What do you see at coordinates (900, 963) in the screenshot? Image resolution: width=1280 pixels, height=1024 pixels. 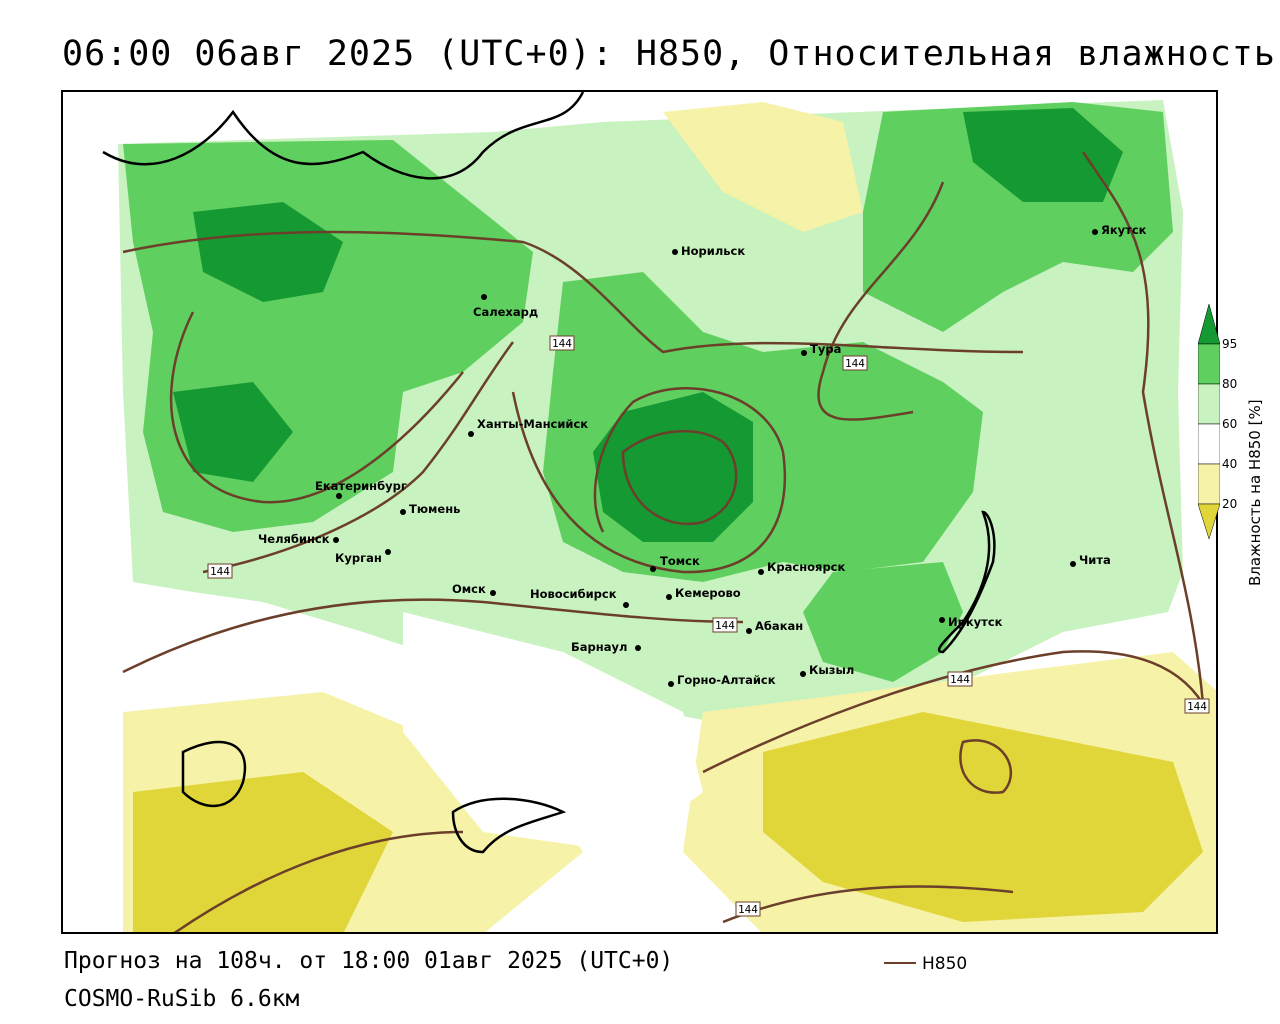 I see `legend-line-swatch` at bounding box center [900, 963].